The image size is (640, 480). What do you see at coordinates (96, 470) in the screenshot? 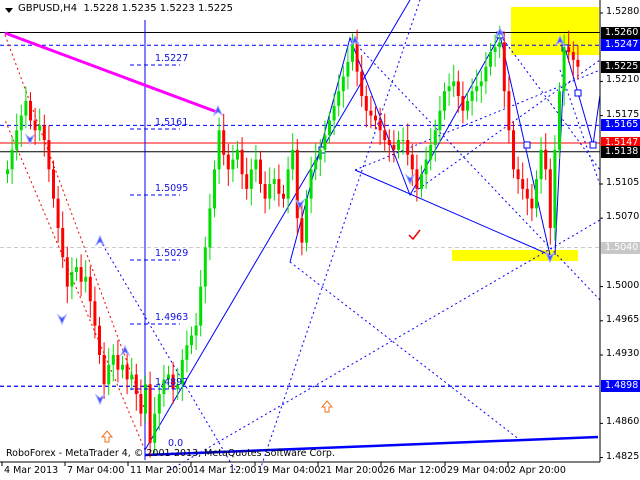
I see `time-tick-label: 7 Mar 04:00` at bounding box center [96, 470].